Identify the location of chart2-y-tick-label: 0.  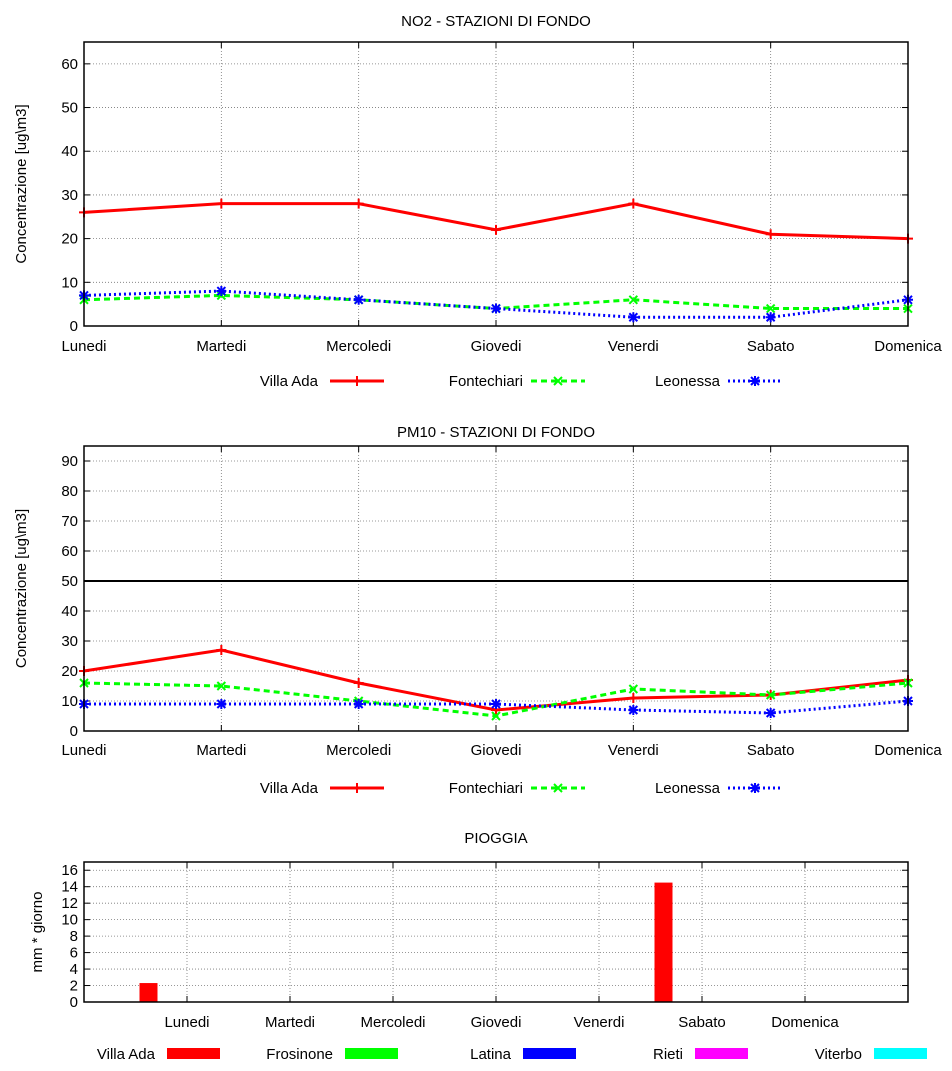
(74, 731).